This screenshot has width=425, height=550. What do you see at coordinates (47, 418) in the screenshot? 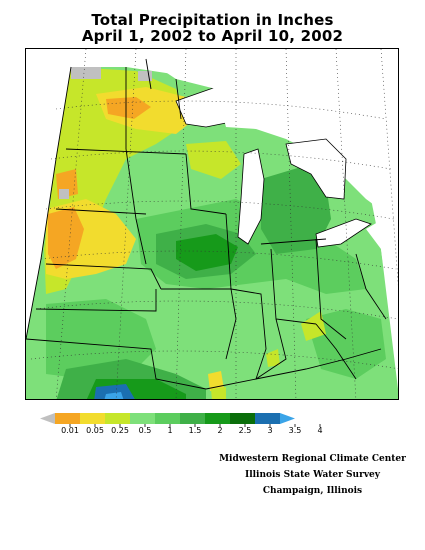
I see `legend-arrow-left` at bounding box center [47, 418].